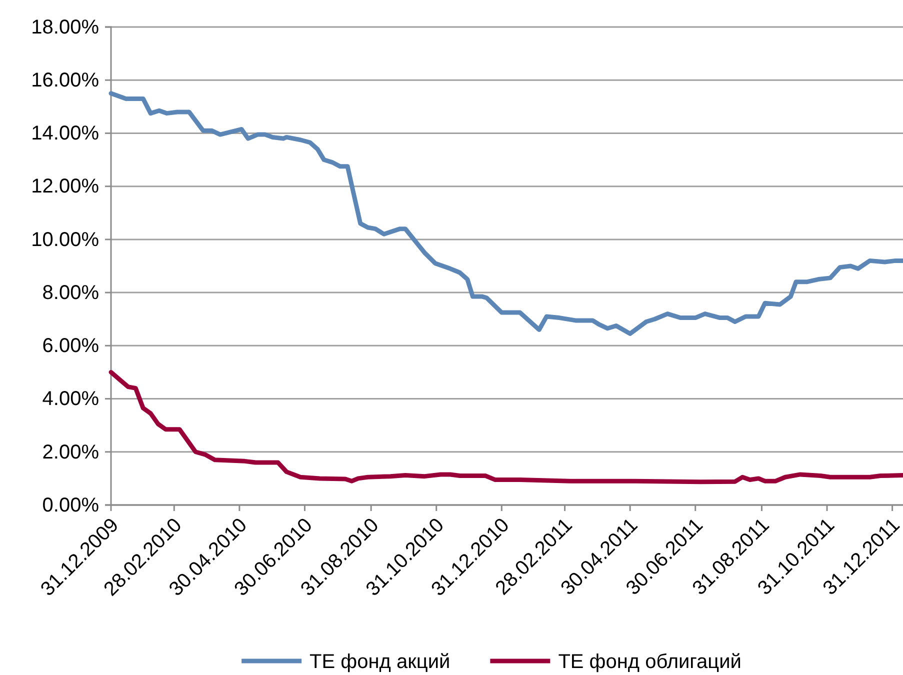  I want to click on y-tick-label: 12.00%, so click(65, 187).